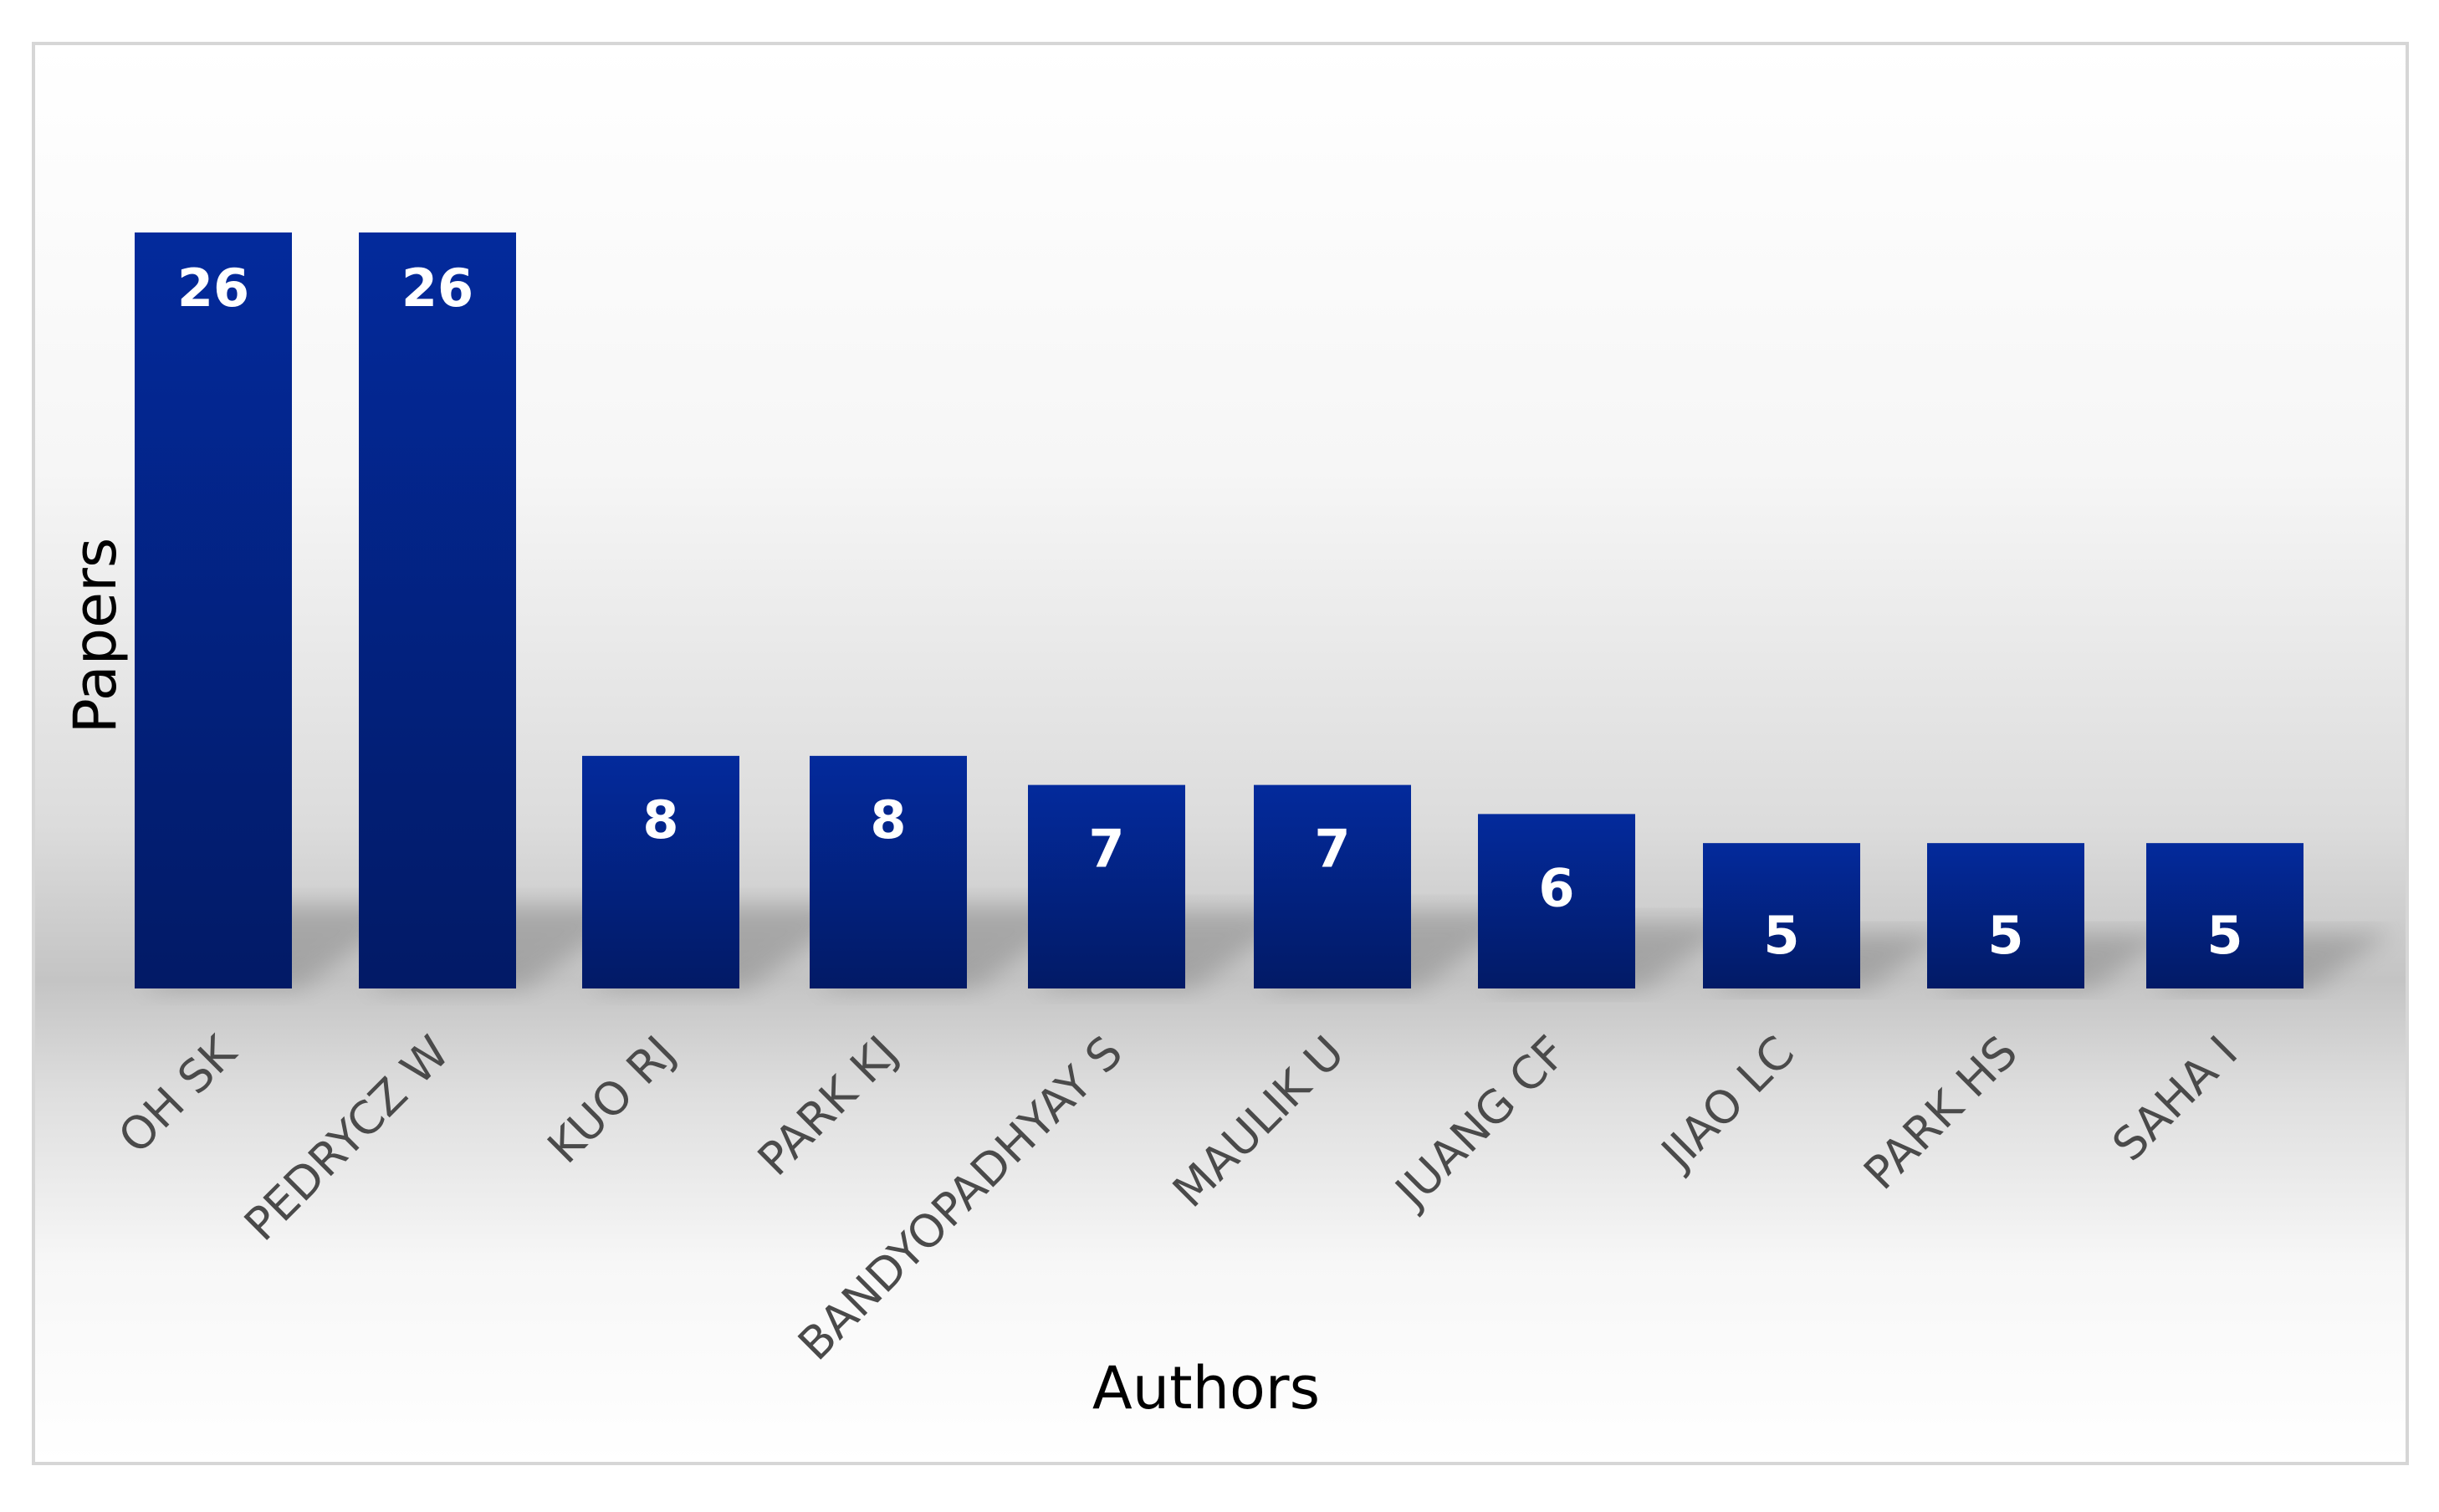  I want to click on y-axis-title: Papers, so click(95, 636).